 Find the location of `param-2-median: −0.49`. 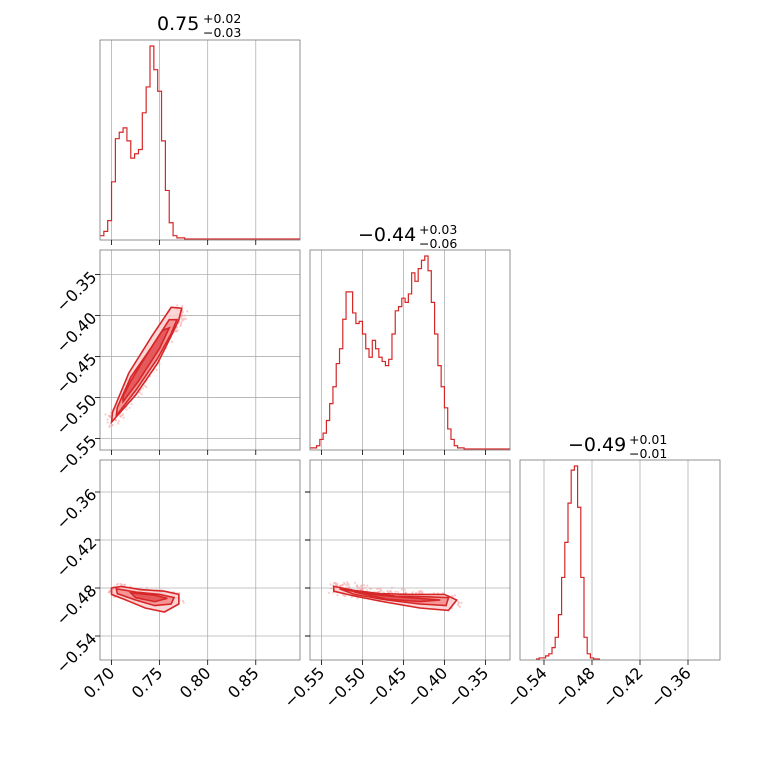

param-2-median: −0.49 is located at coordinates (597, 445).